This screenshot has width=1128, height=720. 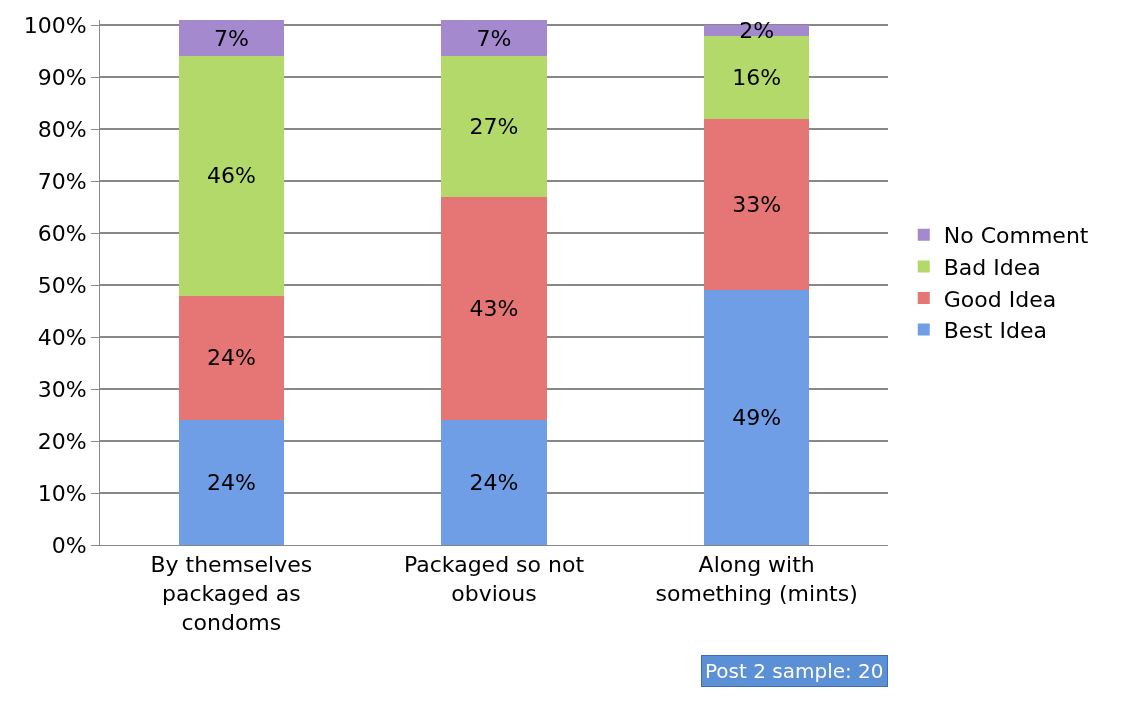 What do you see at coordinates (62, 77) in the screenshot?
I see `y-tick-label: 90%` at bounding box center [62, 77].